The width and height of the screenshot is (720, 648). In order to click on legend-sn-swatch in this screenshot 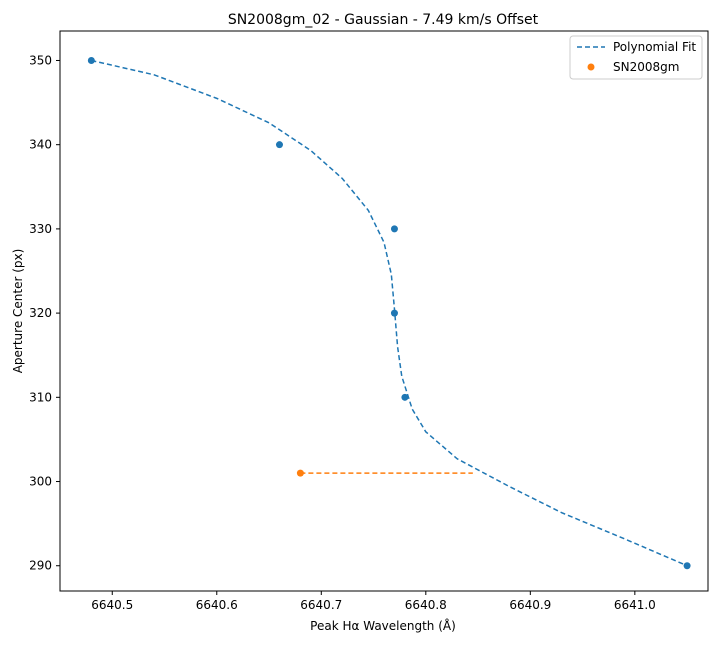, I will do `click(591, 67)`.